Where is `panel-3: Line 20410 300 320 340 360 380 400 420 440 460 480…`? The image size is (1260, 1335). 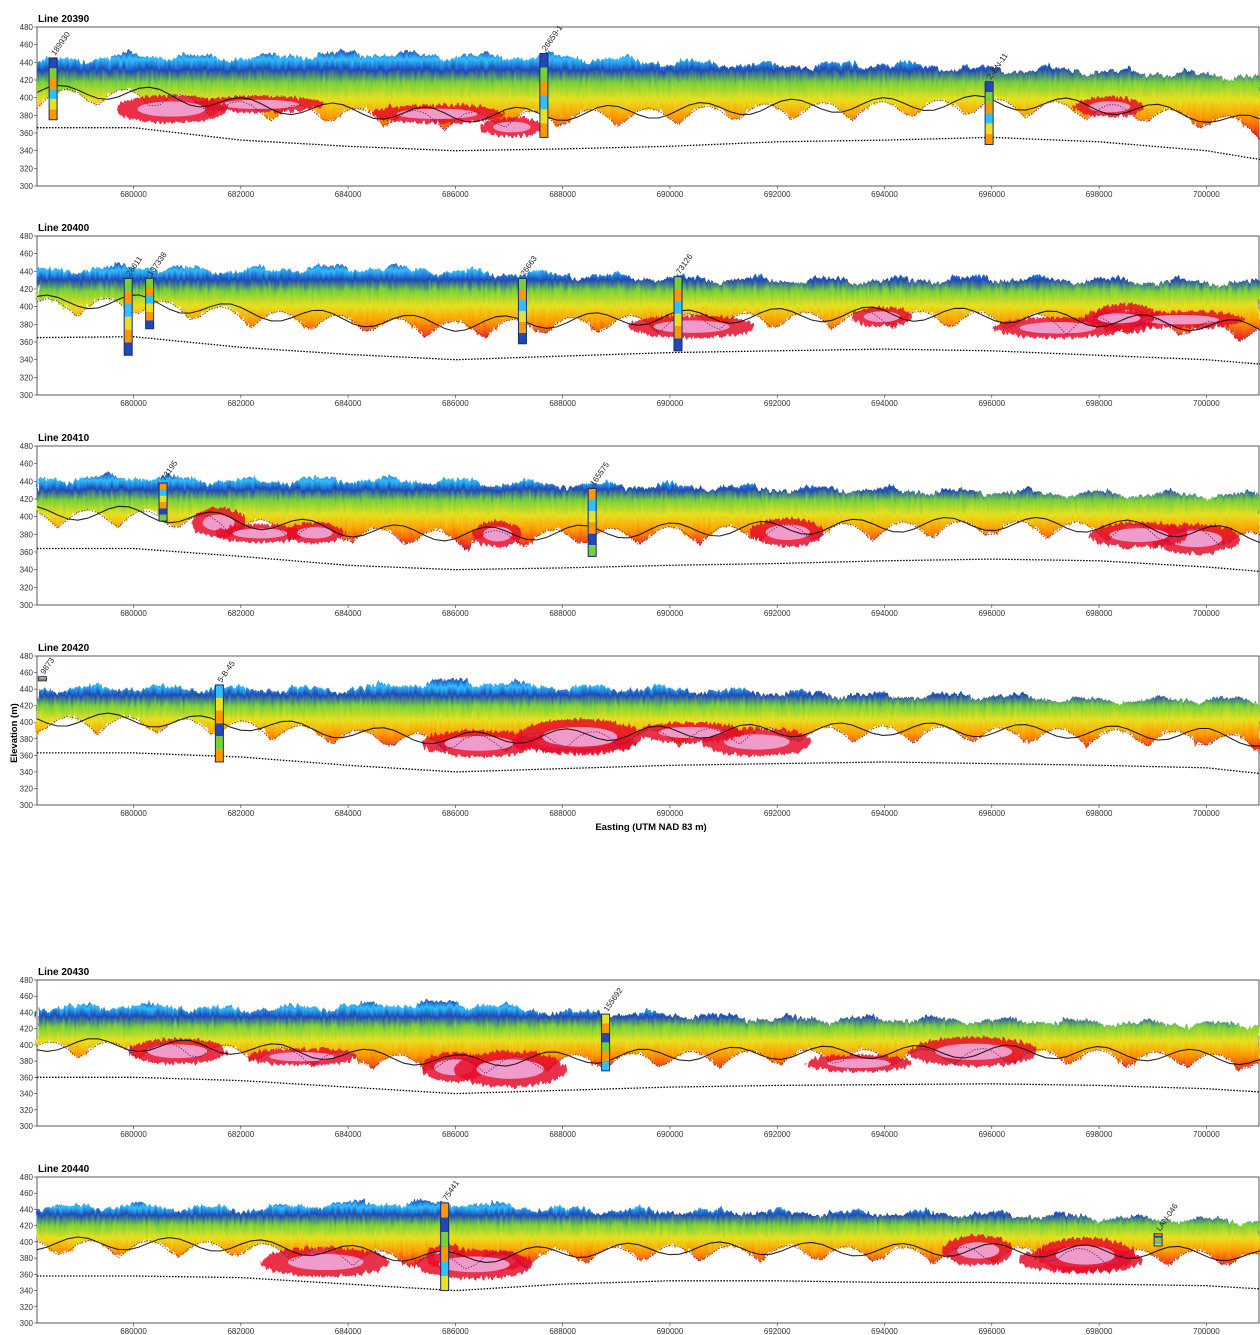 panel-3: Line 20410 300 320 340 360 380 400 420 440 460 480… is located at coordinates (640, 525).